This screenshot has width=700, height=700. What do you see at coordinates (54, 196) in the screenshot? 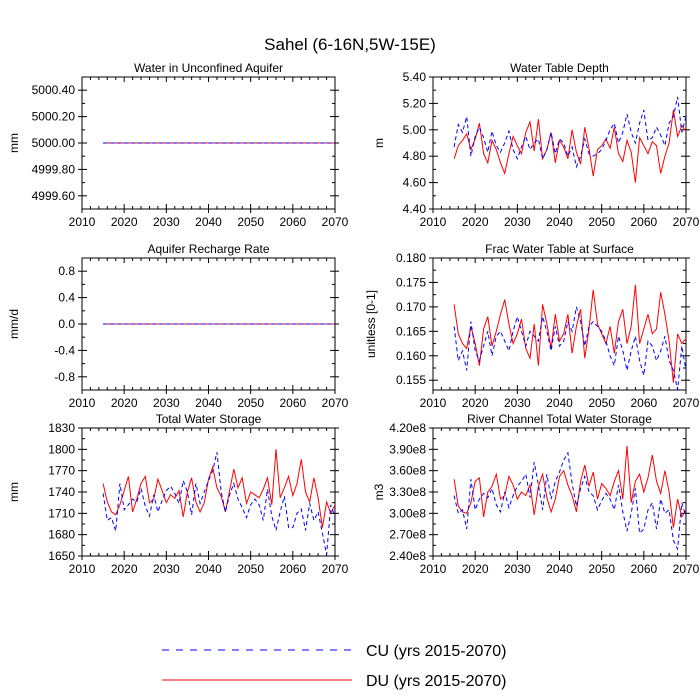
I see `y-tick-label: 4999.60` at bounding box center [54, 196].